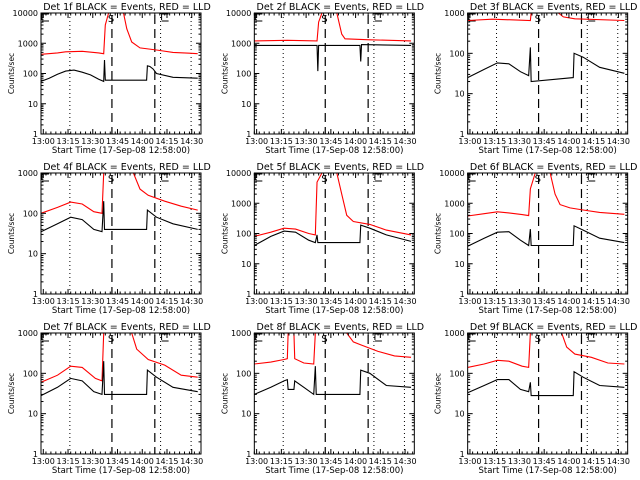 The image size is (640, 480). I want to click on chart-title: Det 9f BLACK = Events, RED = LLD, so click(554, 327).